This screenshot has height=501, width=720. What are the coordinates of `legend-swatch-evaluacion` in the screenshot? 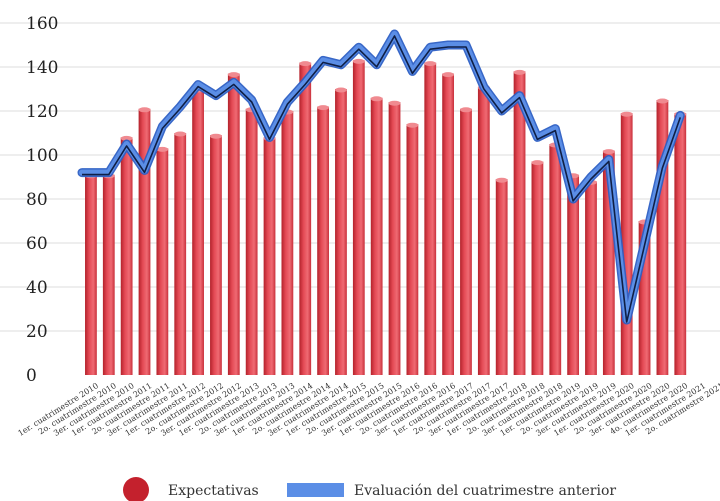 It's located at (315, 490).